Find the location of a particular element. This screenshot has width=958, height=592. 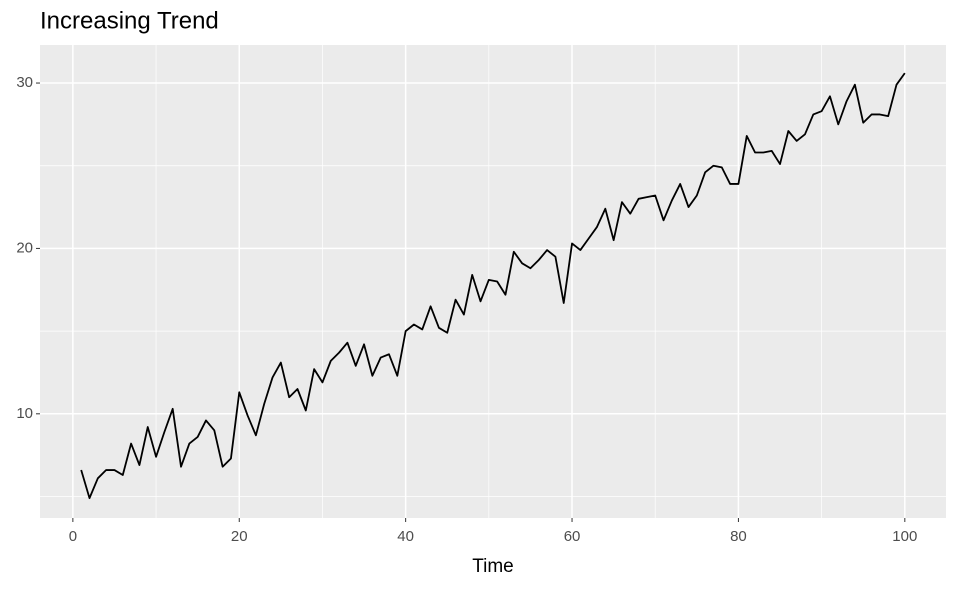

y-tick-label: 30 is located at coordinates (24, 82).